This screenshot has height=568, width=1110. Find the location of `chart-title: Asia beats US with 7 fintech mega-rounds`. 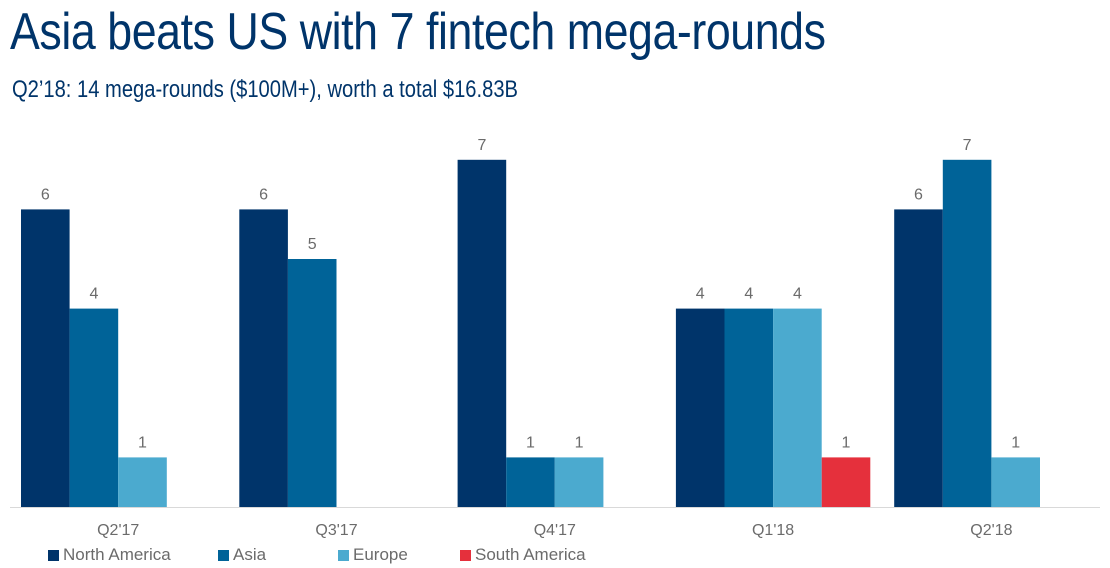

chart-title: Asia beats US with 7 fintech mega-rounds is located at coordinates (418, 32).